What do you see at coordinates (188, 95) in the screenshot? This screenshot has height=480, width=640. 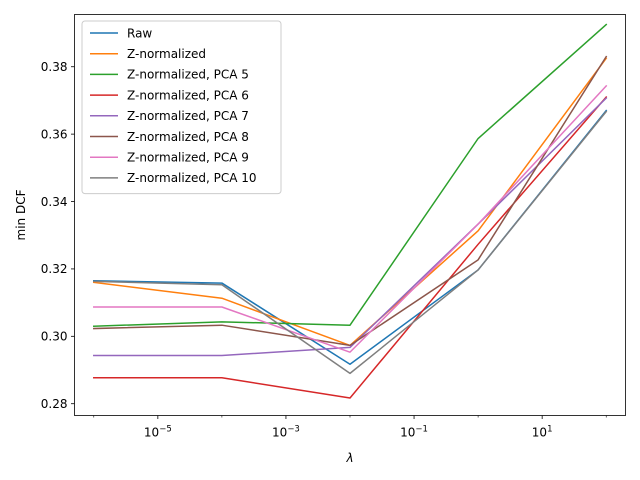 I see `legend-label: Z-normalized, PCA 6` at bounding box center [188, 95].